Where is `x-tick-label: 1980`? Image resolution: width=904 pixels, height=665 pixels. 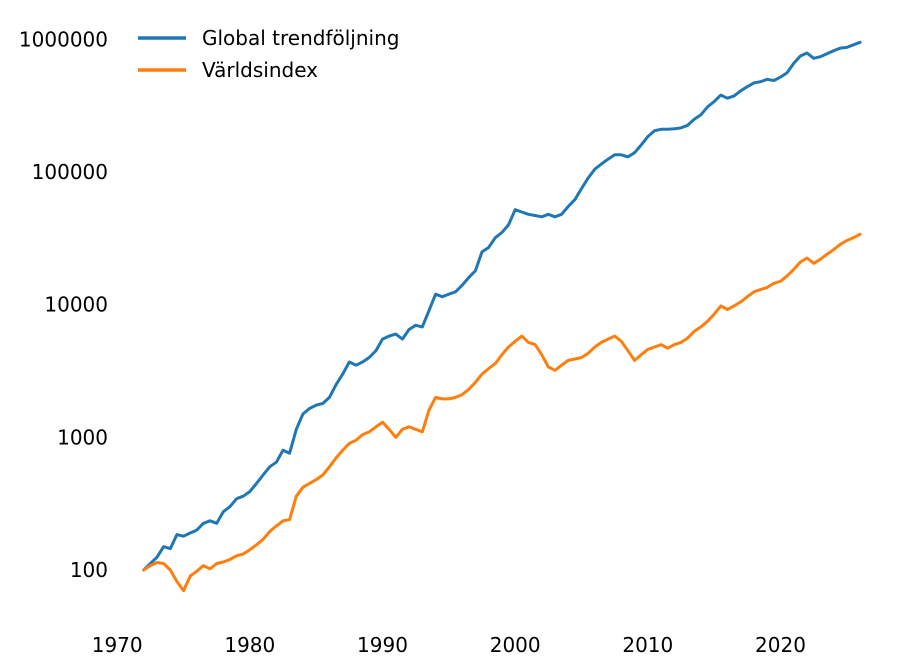 x-tick-label: 1980 is located at coordinates (249, 645).